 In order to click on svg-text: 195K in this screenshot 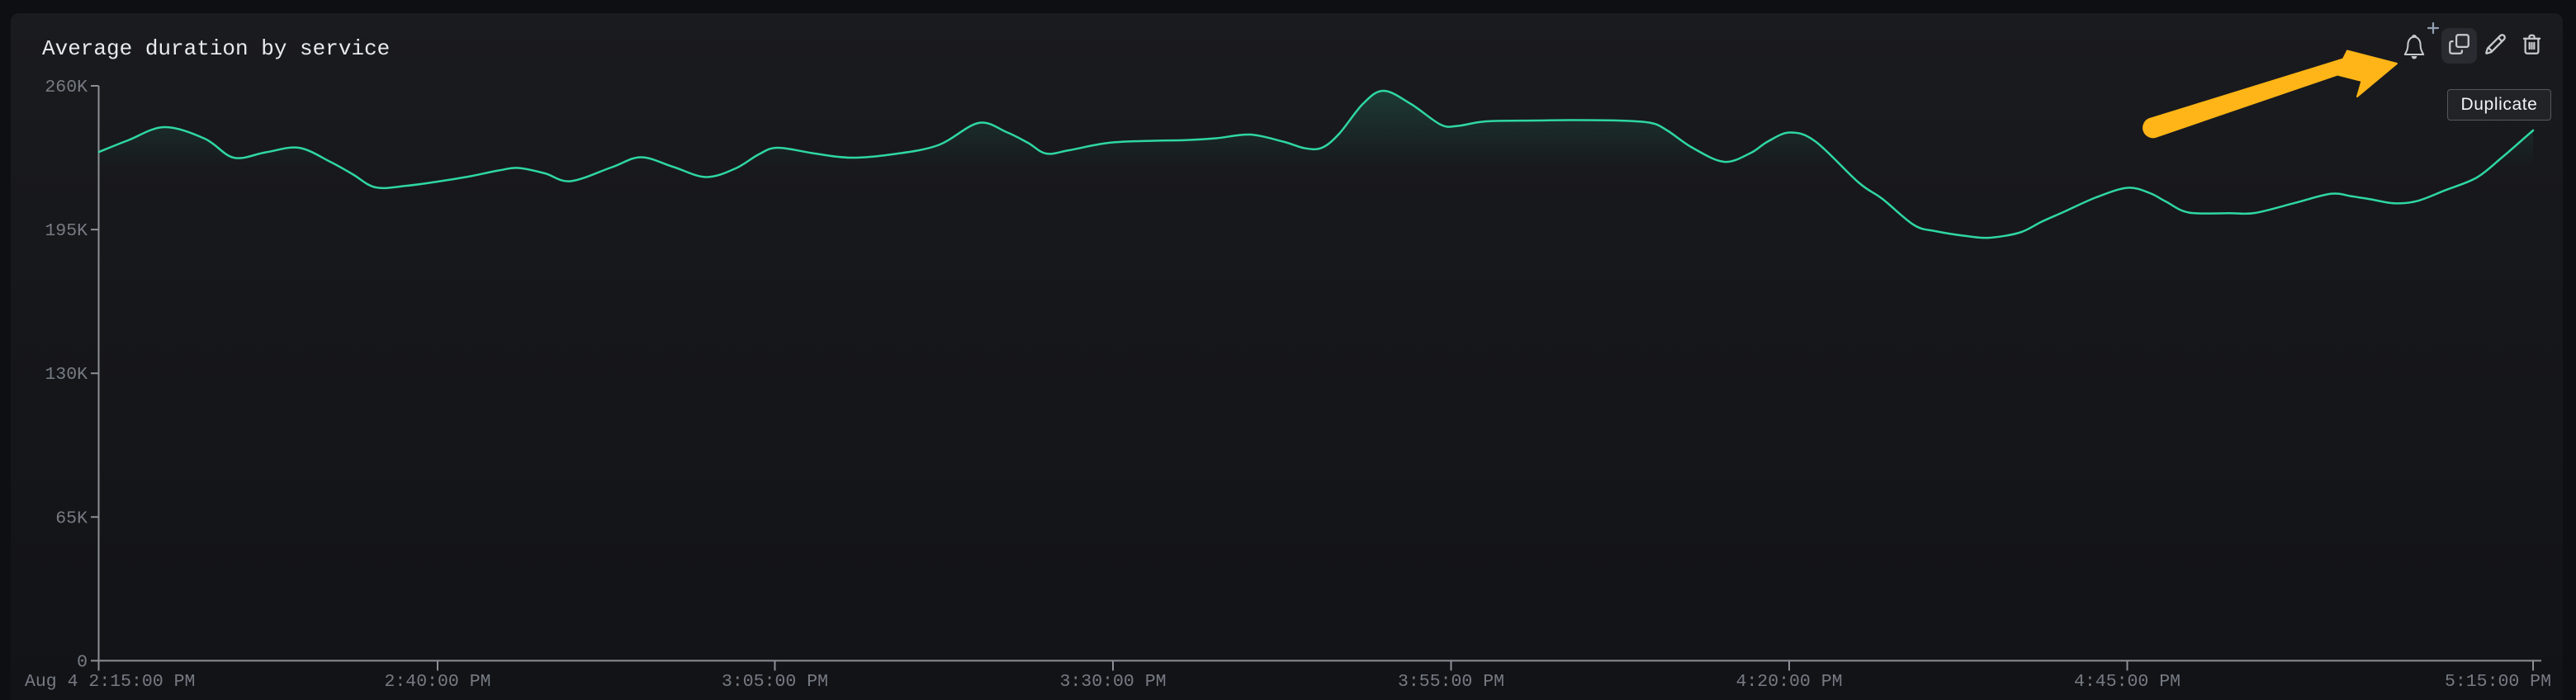, I will do `click(66, 231)`.